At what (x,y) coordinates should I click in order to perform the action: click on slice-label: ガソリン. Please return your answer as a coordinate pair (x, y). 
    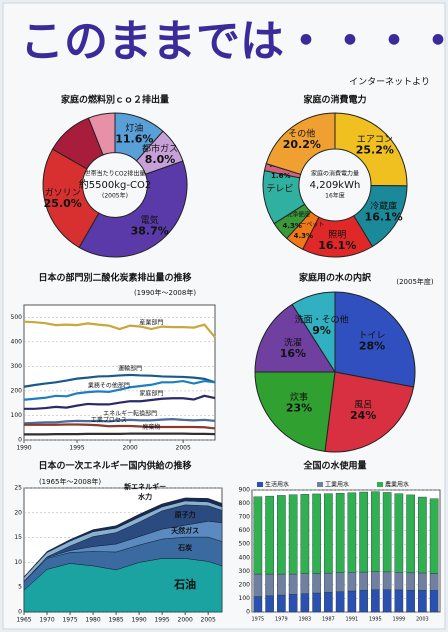
    Looking at the image, I should click on (63, 193).